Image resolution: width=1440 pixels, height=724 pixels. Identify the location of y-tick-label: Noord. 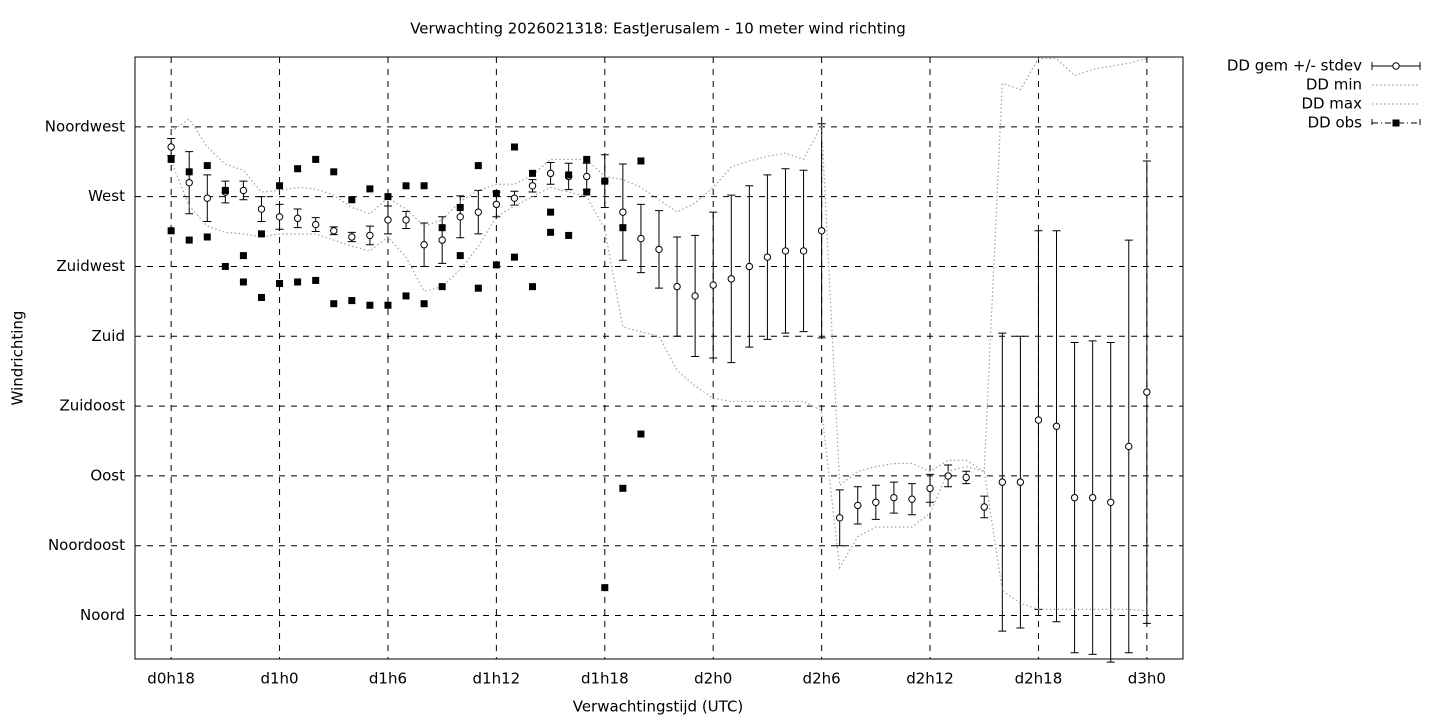
(102, 615).